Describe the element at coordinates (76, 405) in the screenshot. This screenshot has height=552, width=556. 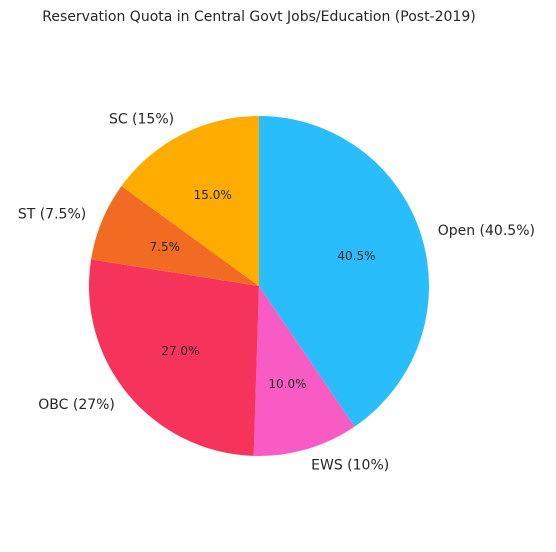
I see `slice-category-label: OBC (27%)` at that location.